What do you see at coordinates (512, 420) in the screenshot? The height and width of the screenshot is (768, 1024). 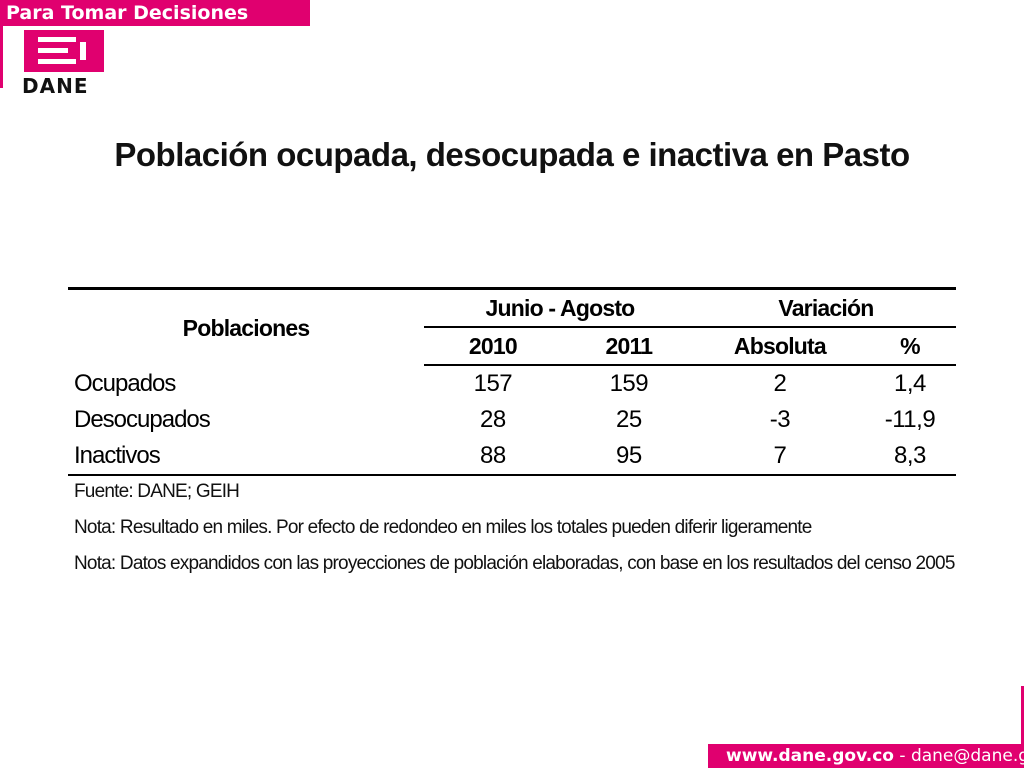 I see `table-row: Desocupados 28 25 -3 -11,9` at bounding box center [512, 420].